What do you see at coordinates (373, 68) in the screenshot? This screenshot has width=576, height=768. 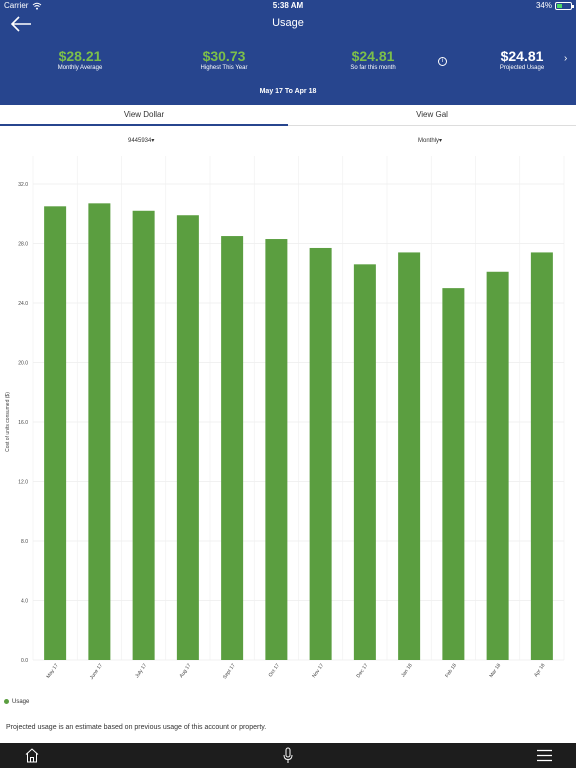 I see `stat-label: So far this month` at bounding box center [373, 68].